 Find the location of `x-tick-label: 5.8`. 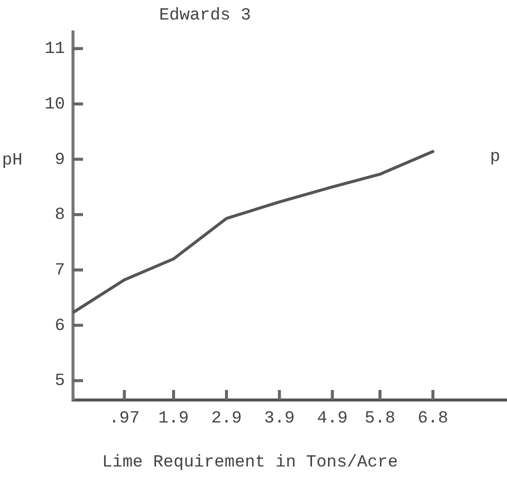

x-tick-label: 5.8 is located at coordinates (380, 419).